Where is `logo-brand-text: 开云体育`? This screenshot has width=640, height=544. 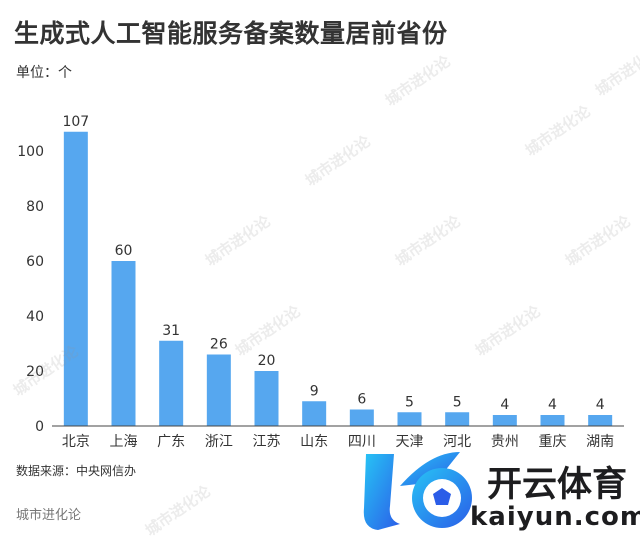
logo-brand-text: 开云体育 is located at coordinates (557, 485).